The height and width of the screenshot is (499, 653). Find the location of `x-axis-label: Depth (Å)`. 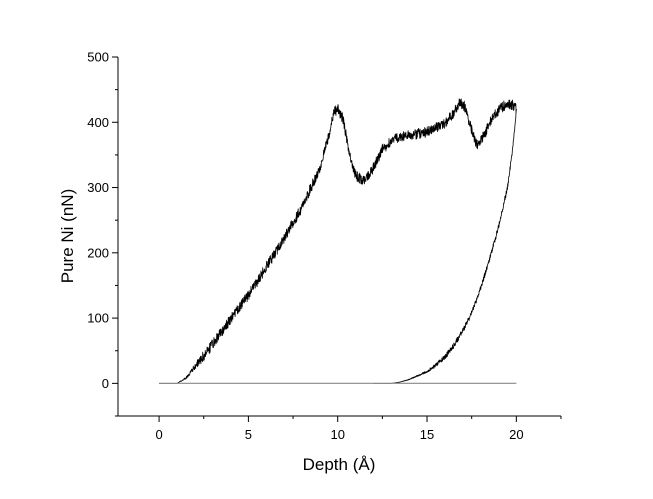

x-axis-label: Depth (Å) is located at coordinates (339, 464).